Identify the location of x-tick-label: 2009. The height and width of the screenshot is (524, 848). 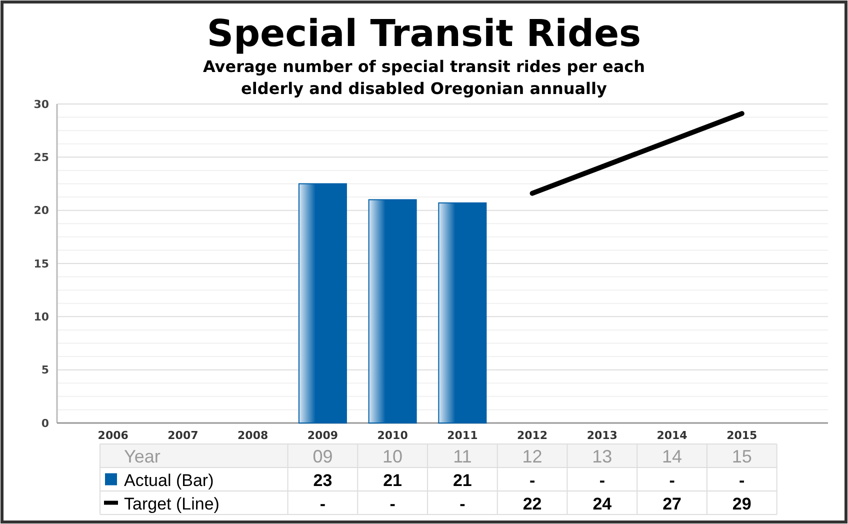
(322, 435).